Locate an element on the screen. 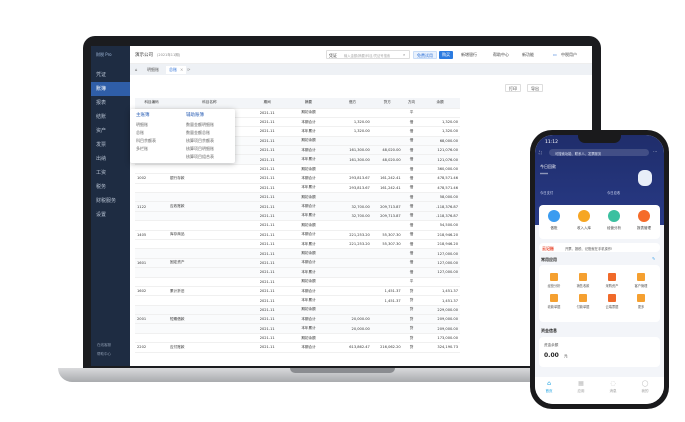  nav-tab: 我的 is located at coordinates (645, 391).